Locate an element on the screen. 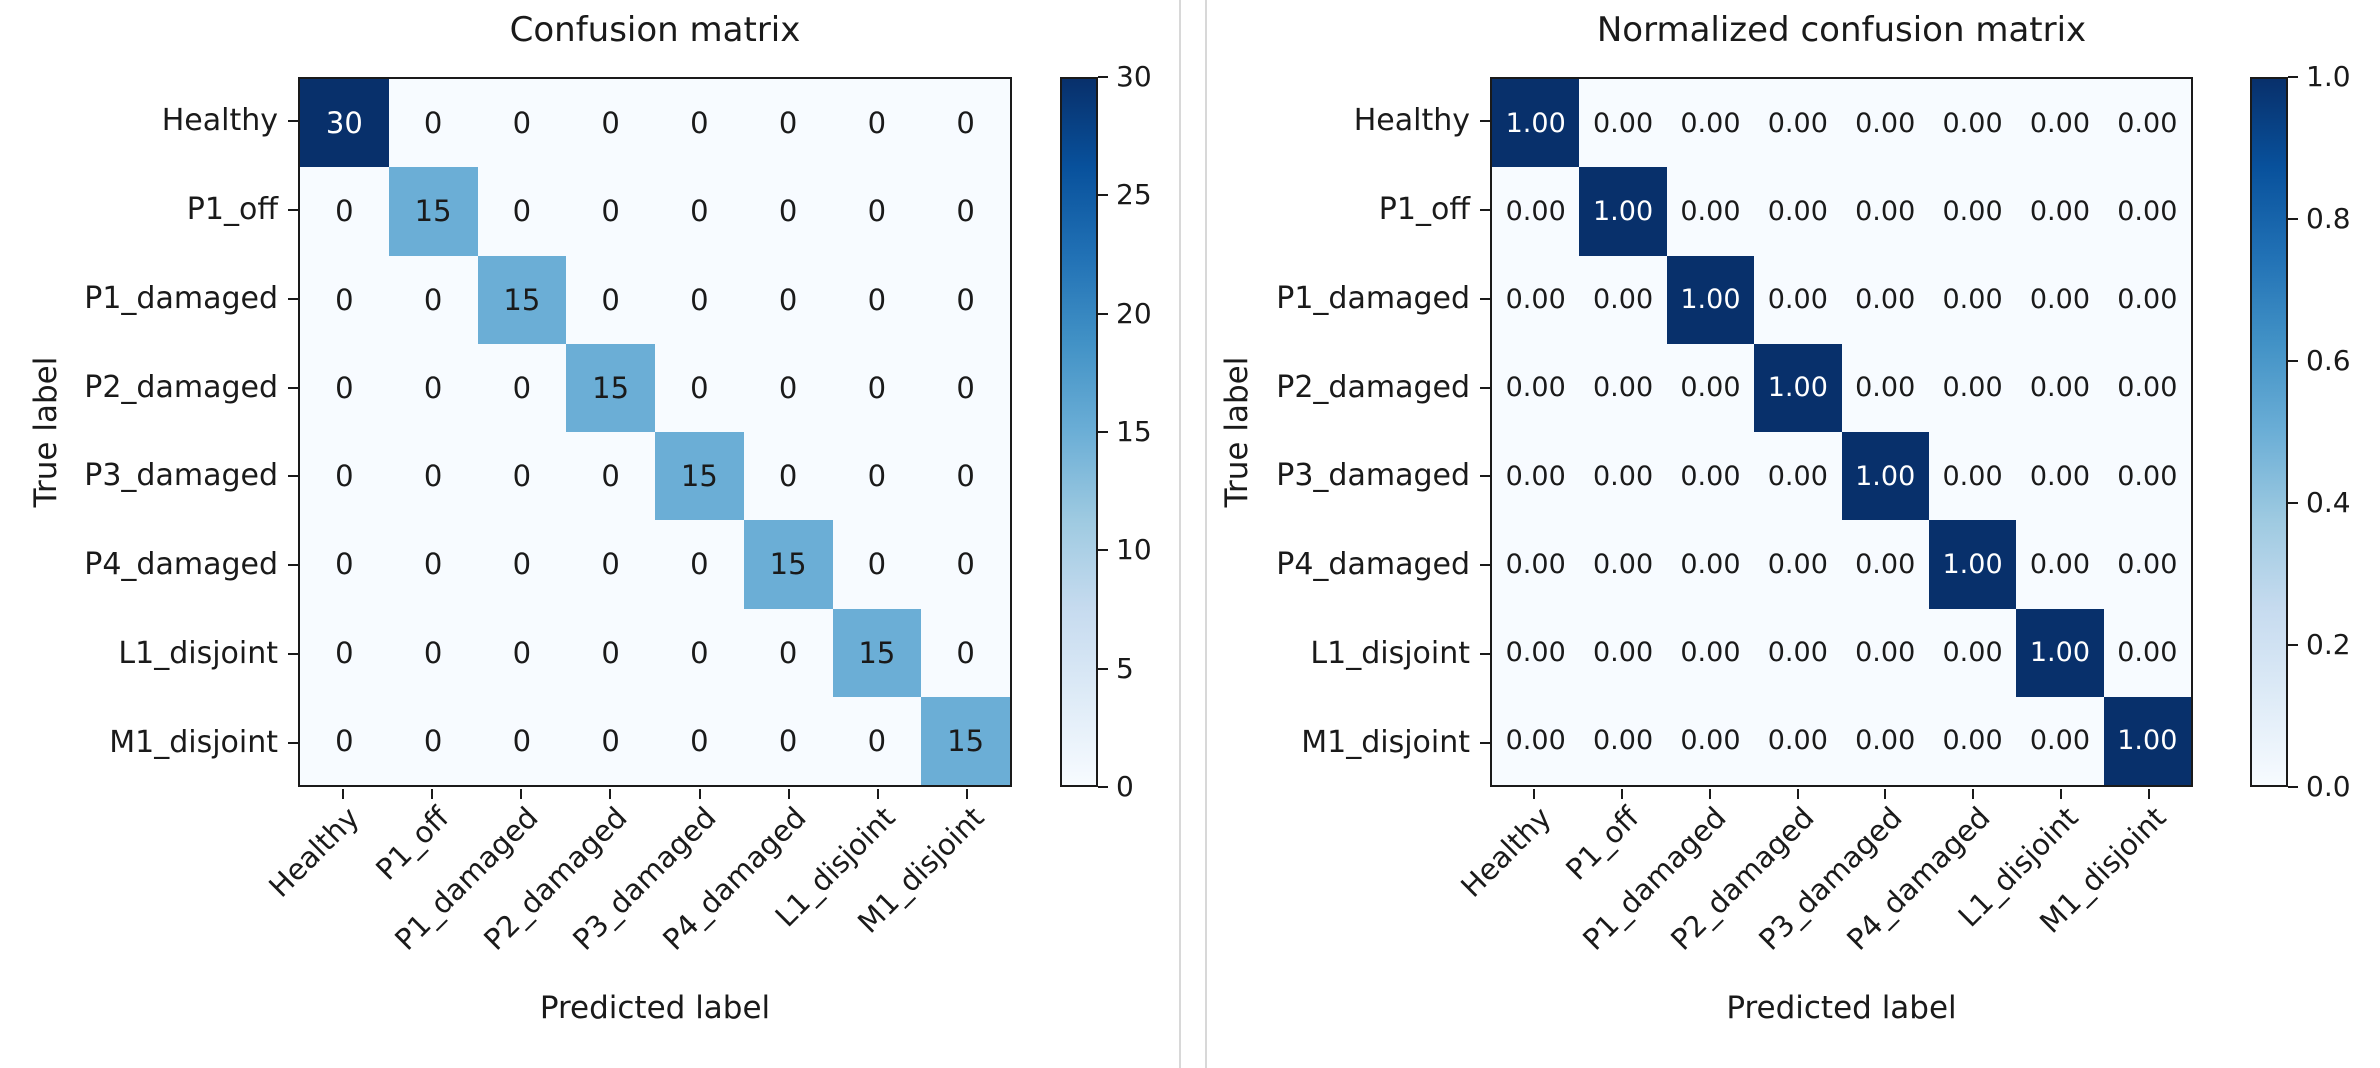 Image resolution: width=2380 pixels, height=1068 pixels. panel-divider-line-left is located at coordinates (1180, 534).